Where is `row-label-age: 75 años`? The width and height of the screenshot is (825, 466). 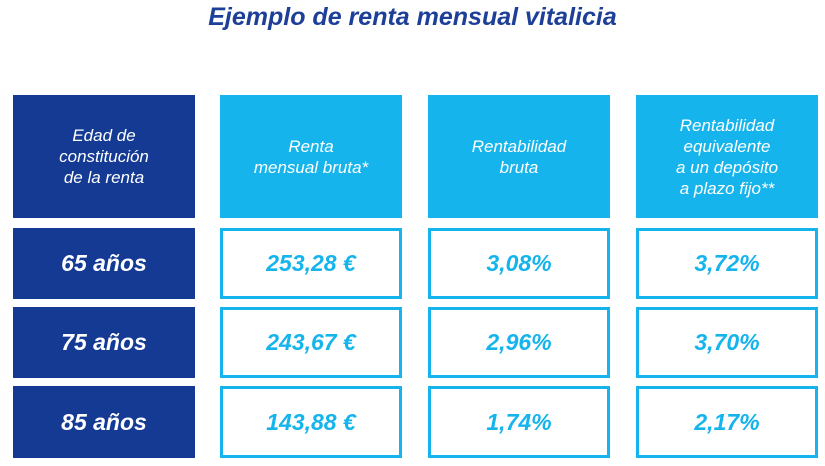
row-label-age: 75 años is located at coordinates (104, 342).